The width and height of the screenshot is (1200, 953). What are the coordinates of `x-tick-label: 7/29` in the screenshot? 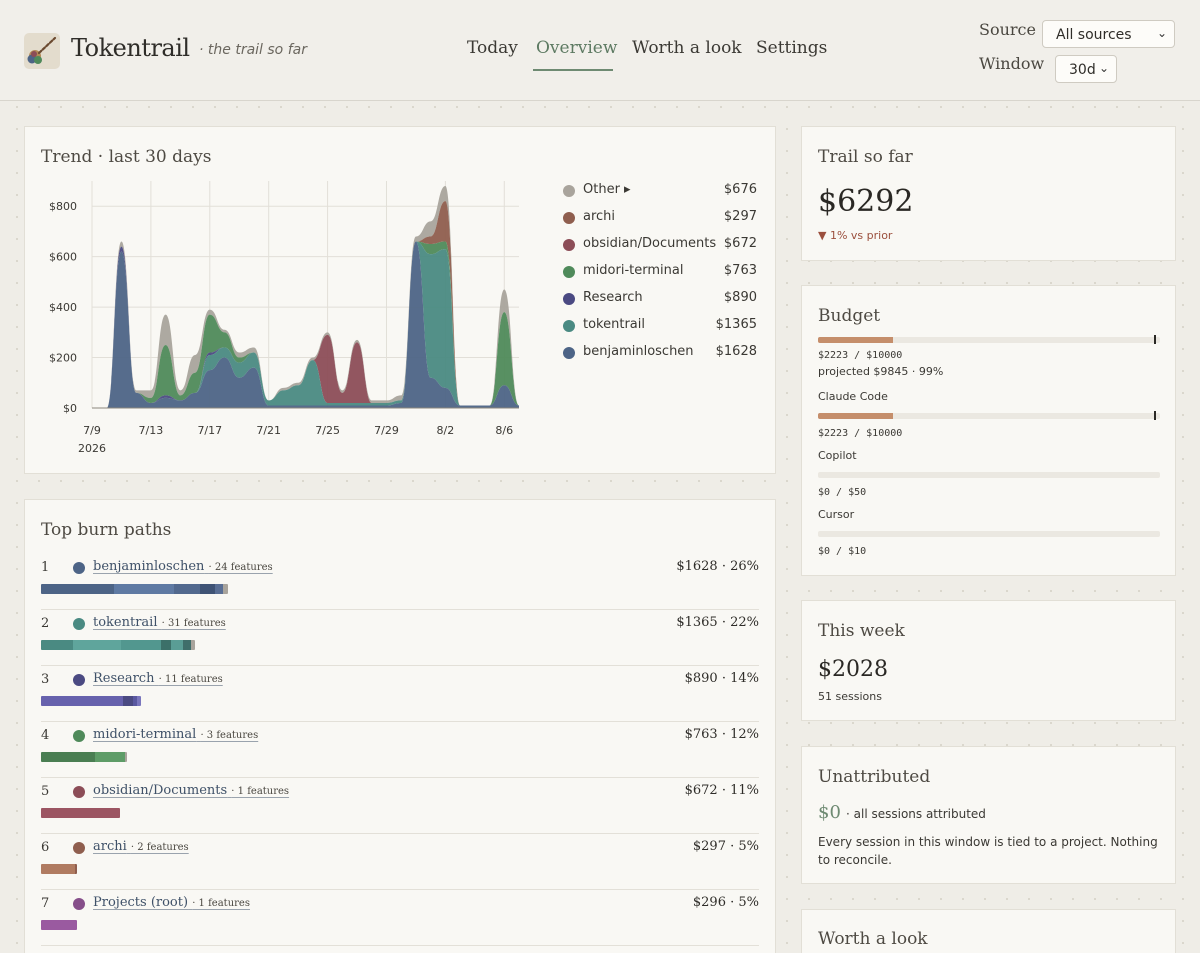 It's located at (386, 430).